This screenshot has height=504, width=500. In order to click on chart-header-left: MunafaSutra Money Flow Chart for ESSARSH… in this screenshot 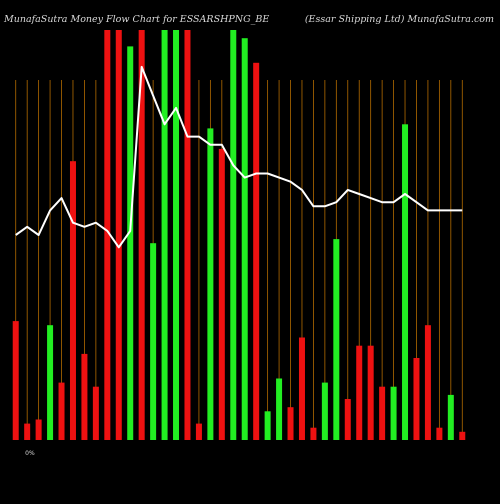, I will do `click(137, 19)`.